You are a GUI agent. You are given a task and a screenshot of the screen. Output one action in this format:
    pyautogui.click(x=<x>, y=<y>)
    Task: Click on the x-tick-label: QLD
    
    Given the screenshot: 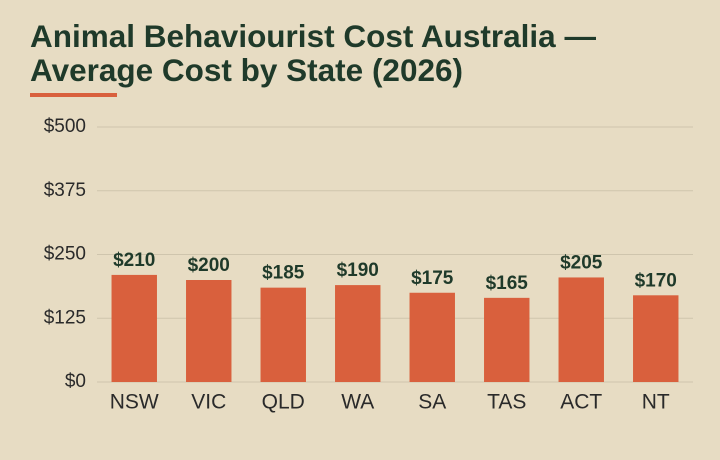 What is the action you would take?
    pyautogui.click(x=283, y=402)
    